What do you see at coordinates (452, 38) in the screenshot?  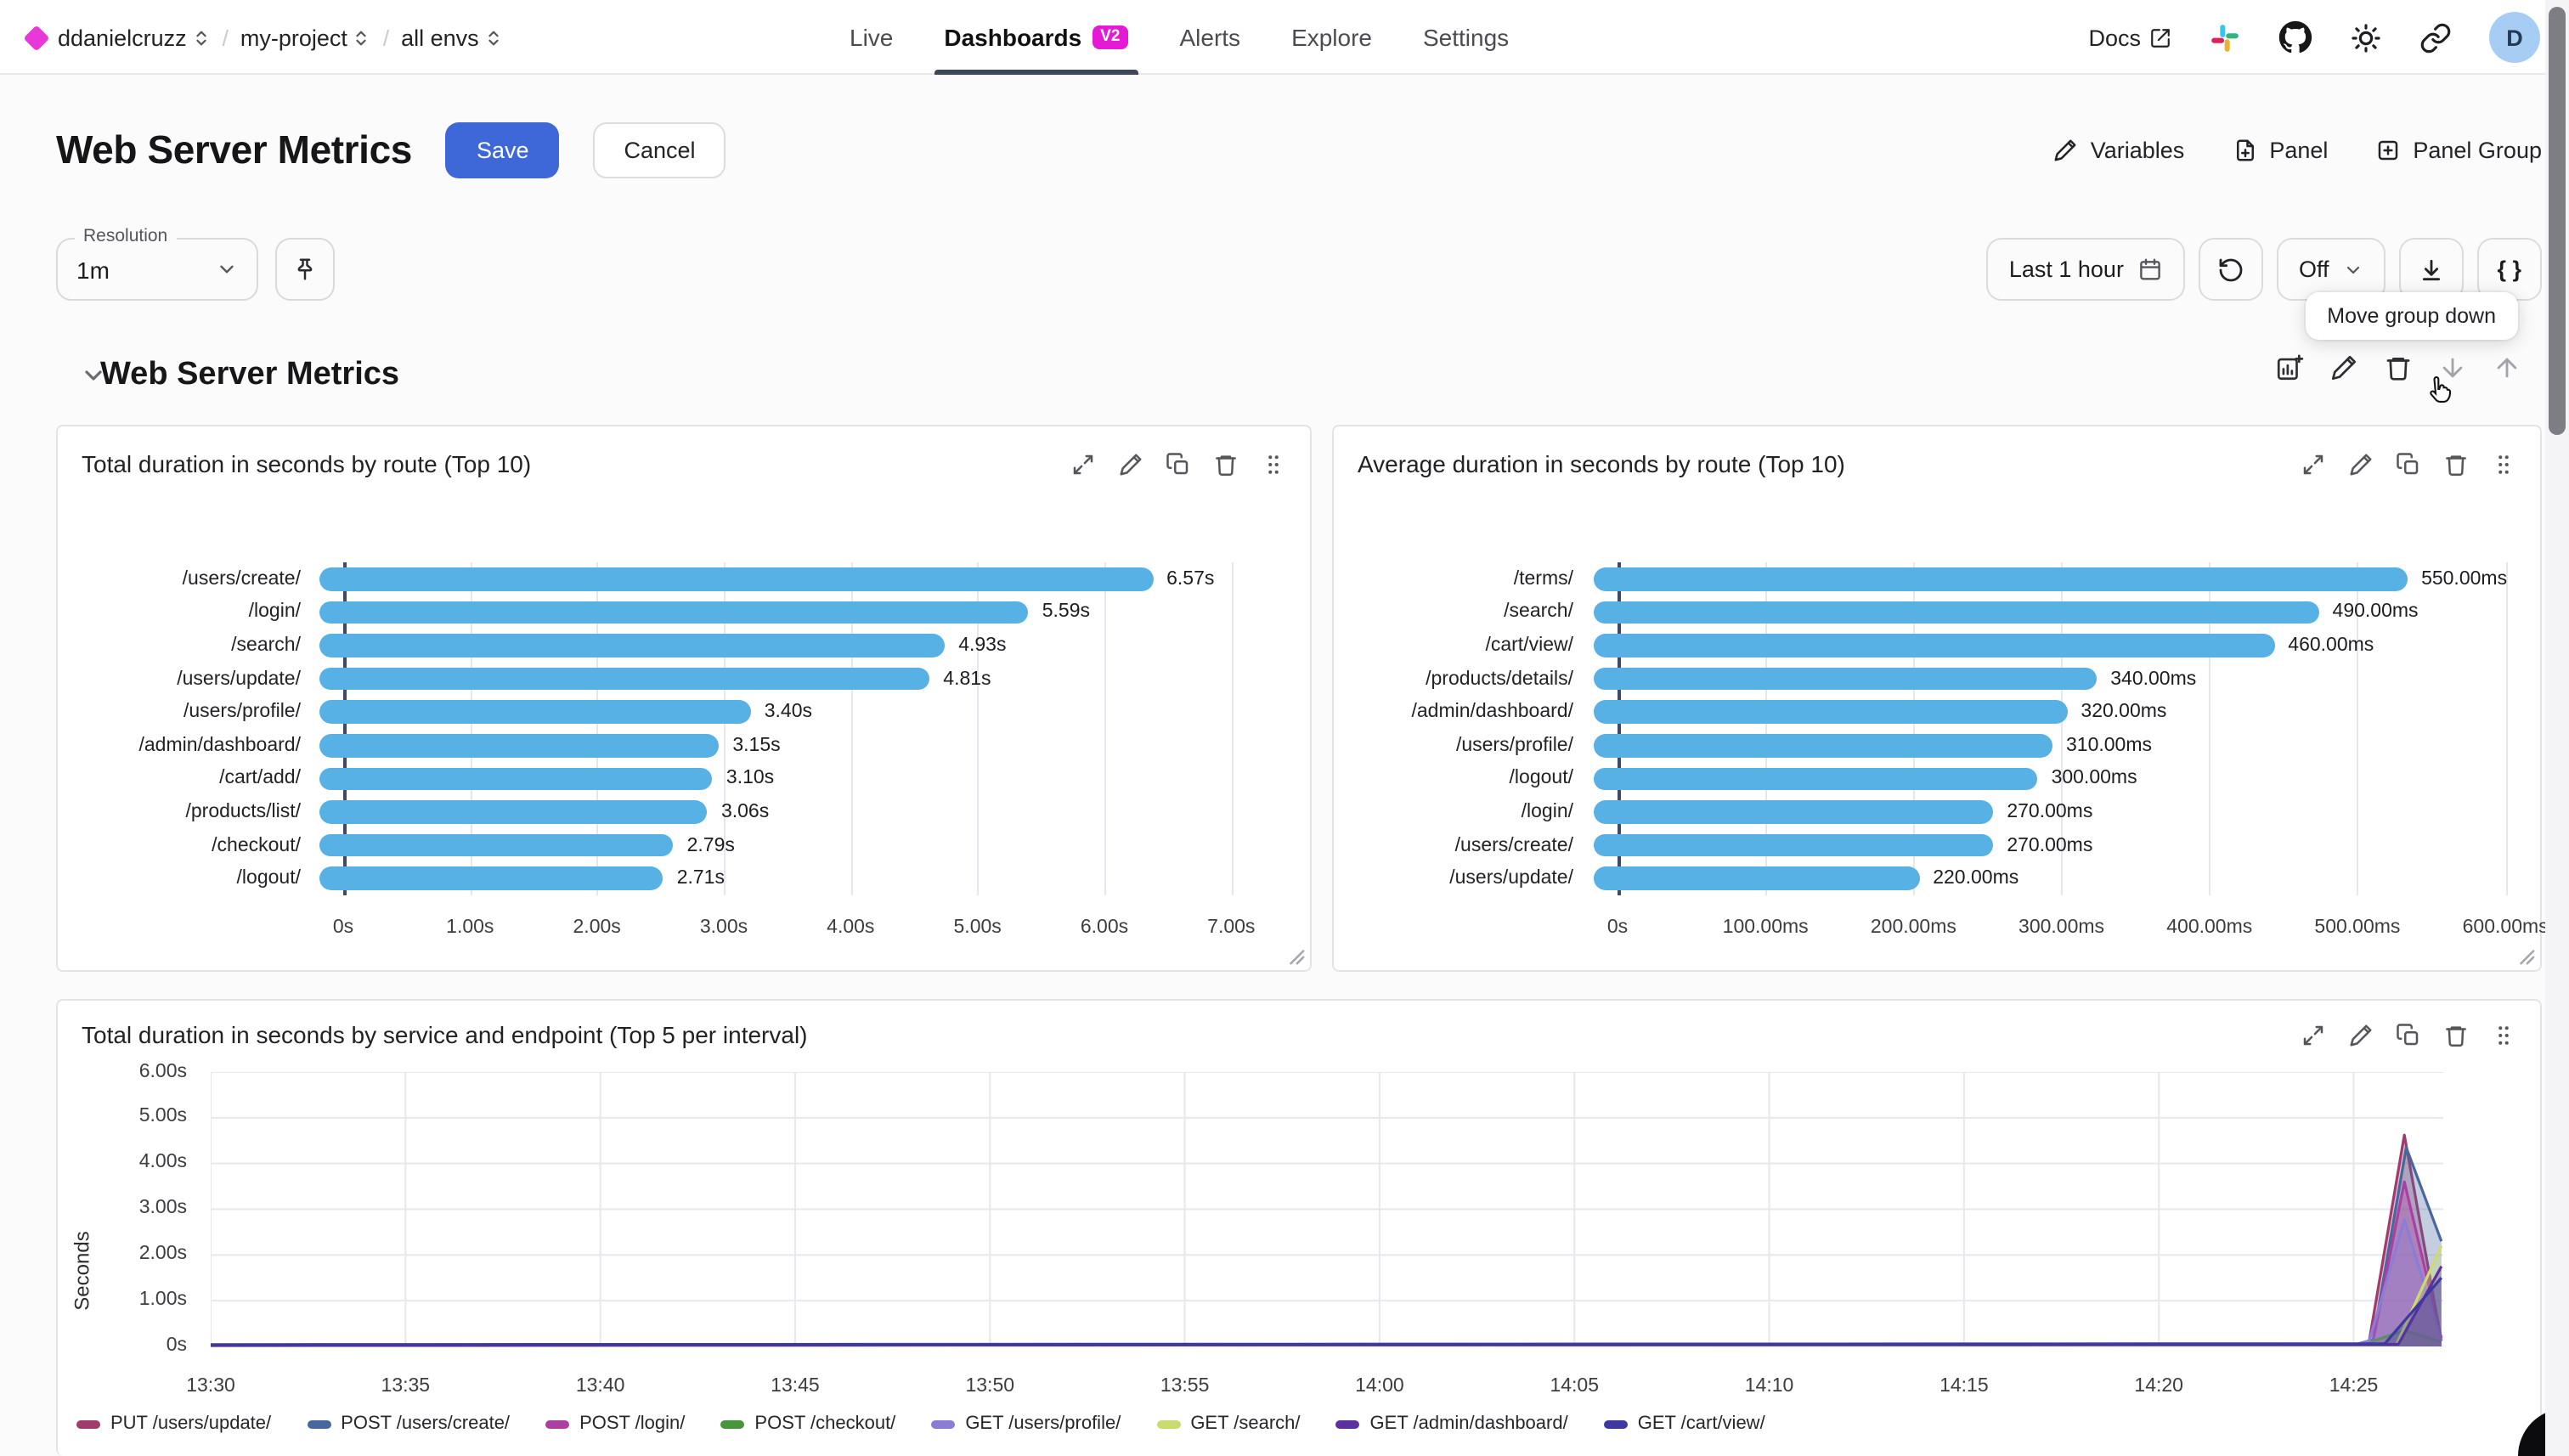 I see `env-switcher: all envs` at bounding box center [452, 38].